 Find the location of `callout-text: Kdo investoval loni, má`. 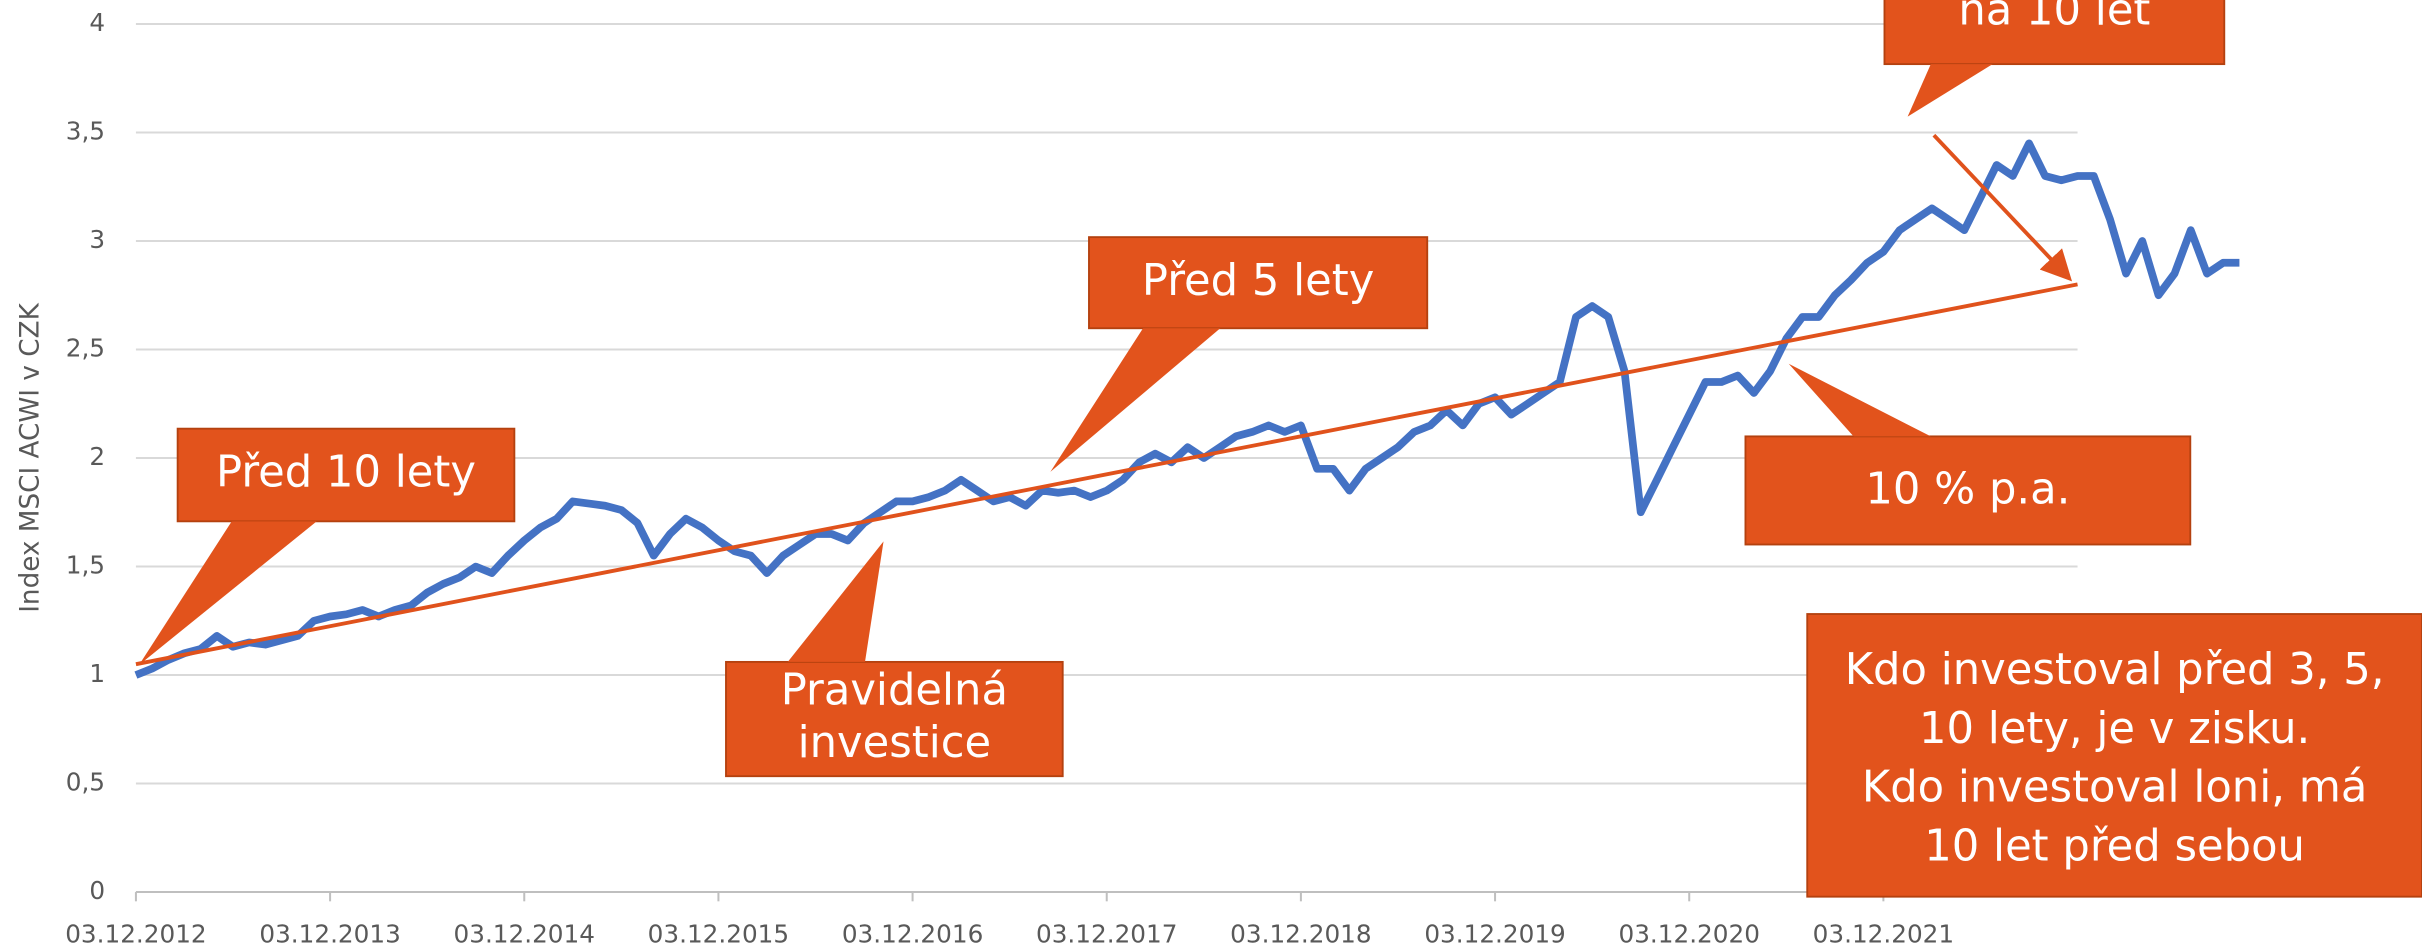

callout-text: Kdo investoval loni, má is located at coordinates (2115, 788).